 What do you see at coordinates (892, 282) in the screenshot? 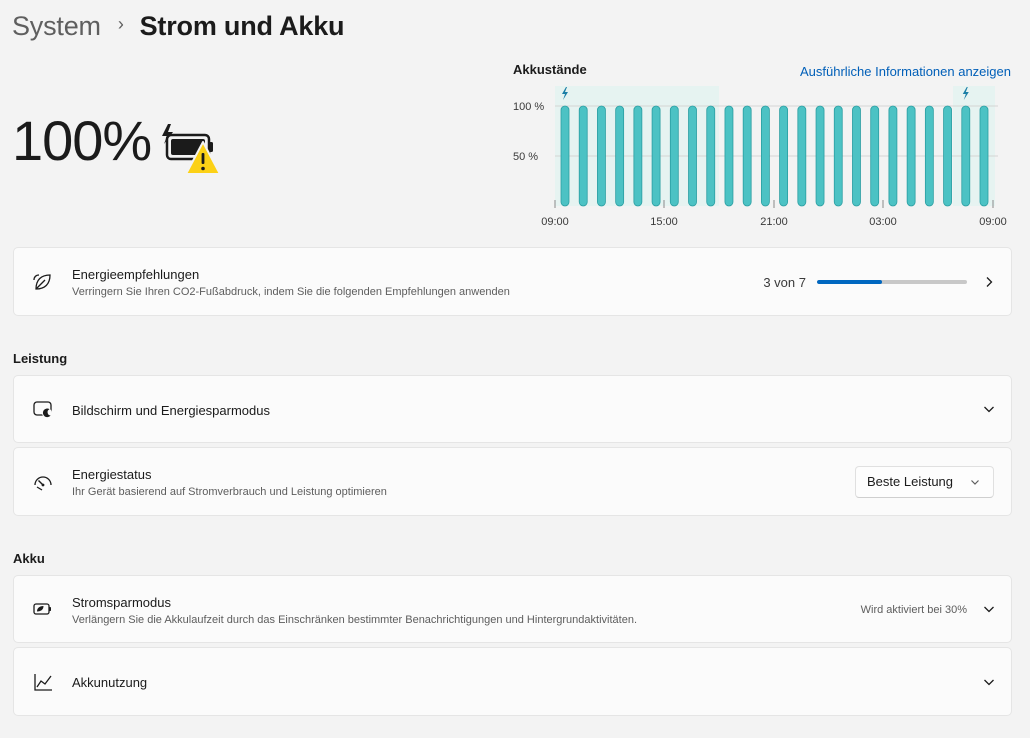
I see `recommendations-progress-bar` at bounding box center [892, 282].